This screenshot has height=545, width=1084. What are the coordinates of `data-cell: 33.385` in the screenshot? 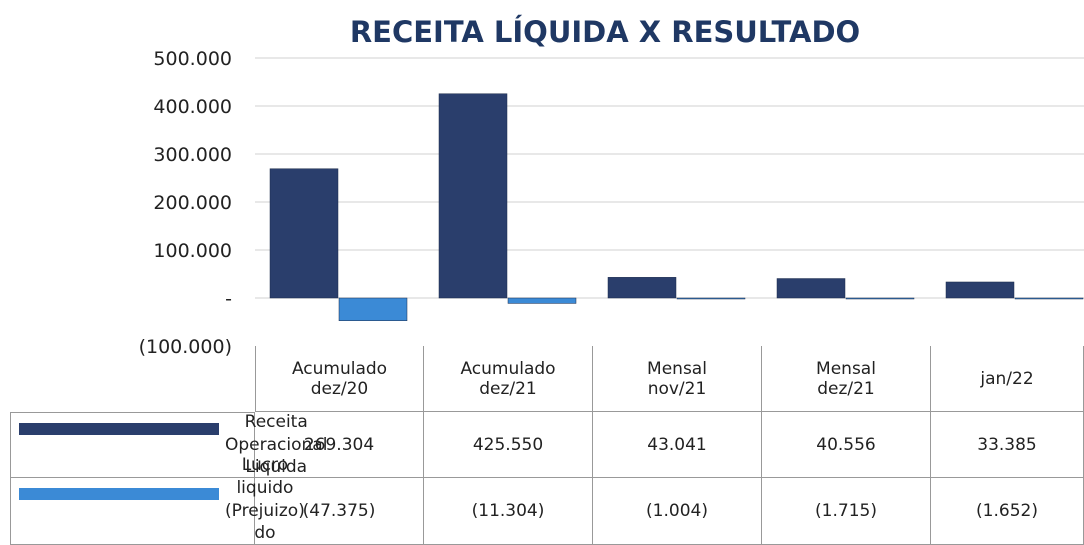 It's located at (1007, 445).